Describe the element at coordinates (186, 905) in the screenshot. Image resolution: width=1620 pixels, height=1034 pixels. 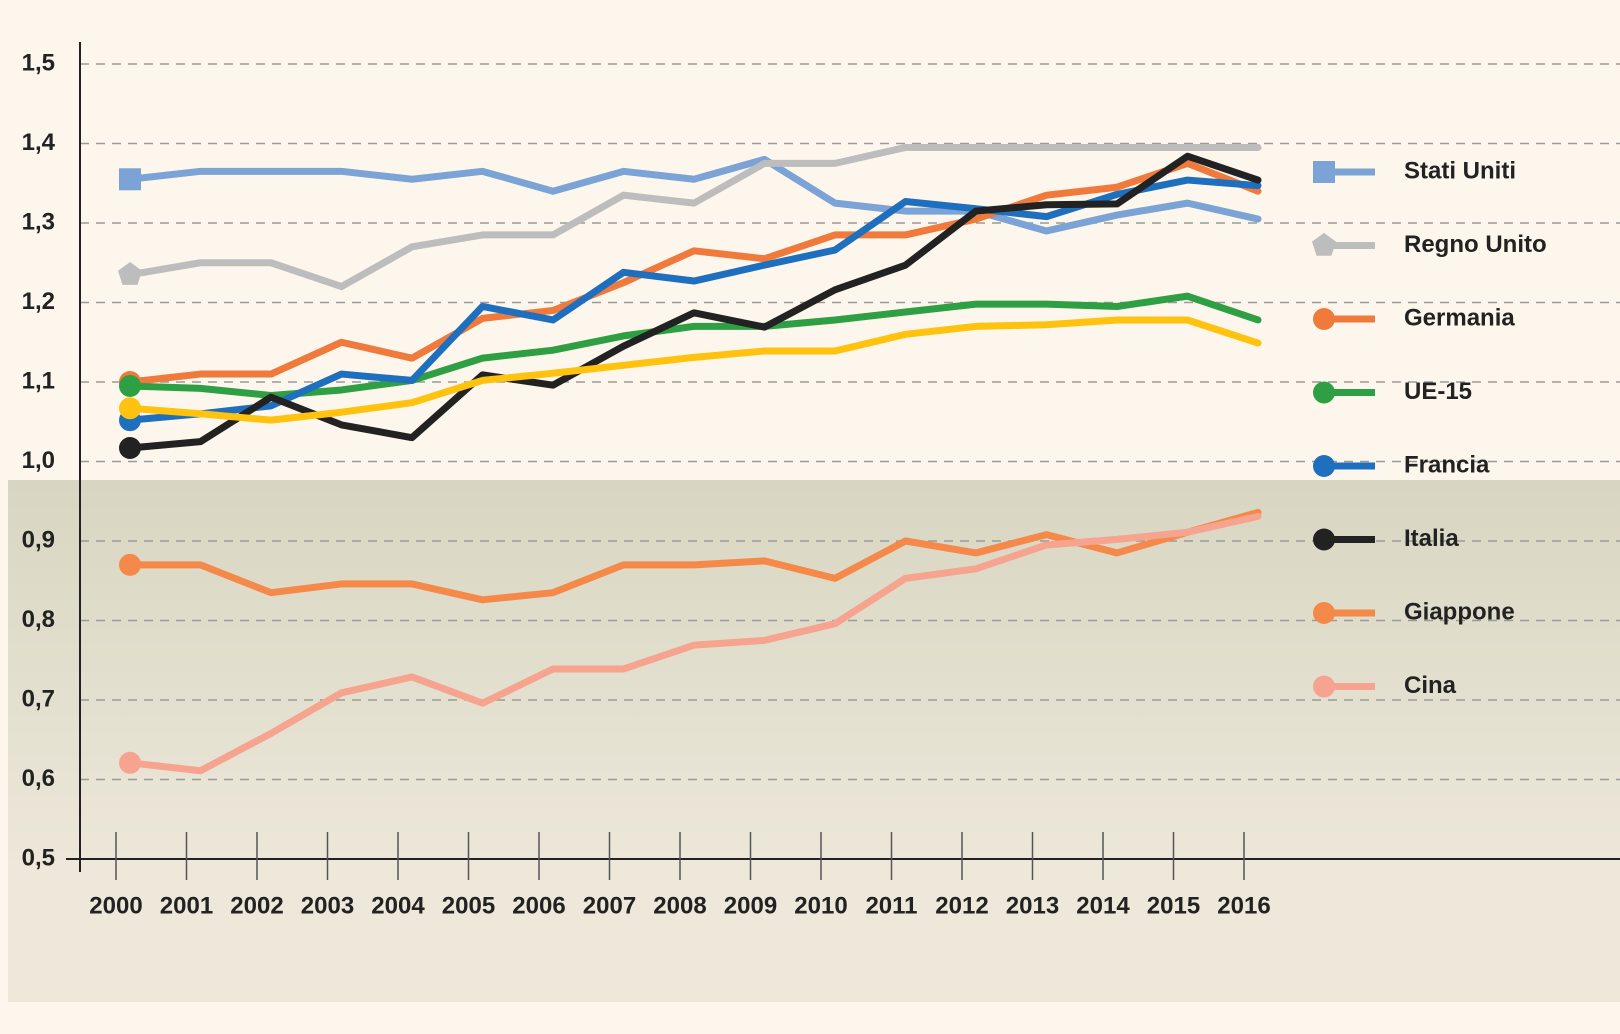
I see `x-tick-label: 2001` at that location.